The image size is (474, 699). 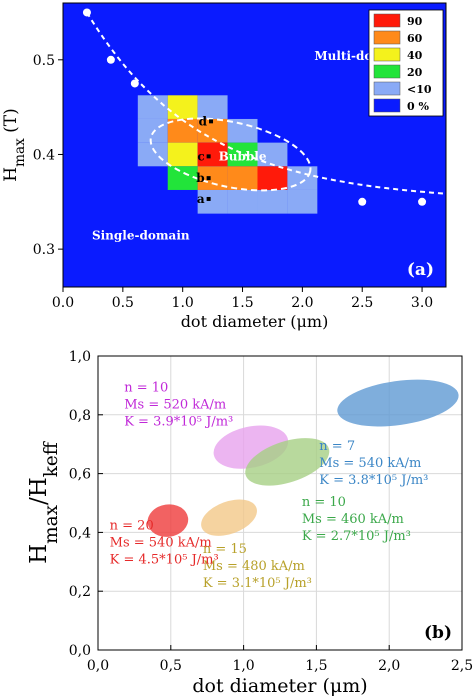 I want to click on x-tick-label: 3.0, so click(x=422, y=303).